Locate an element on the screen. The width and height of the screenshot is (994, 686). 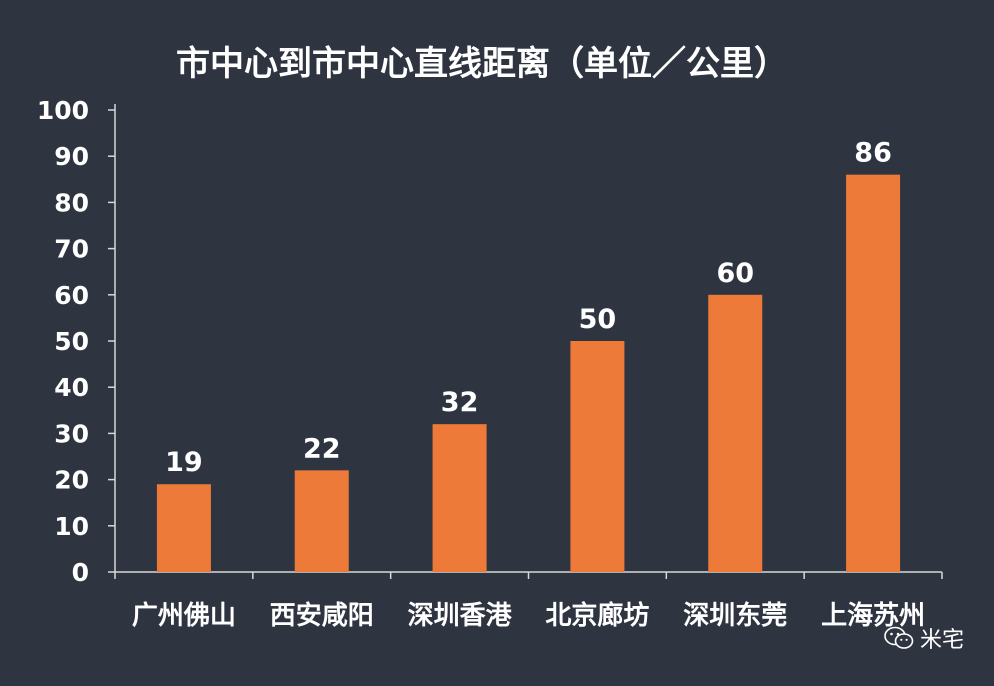
data-label: 32 is located at coordinates (460, 402).